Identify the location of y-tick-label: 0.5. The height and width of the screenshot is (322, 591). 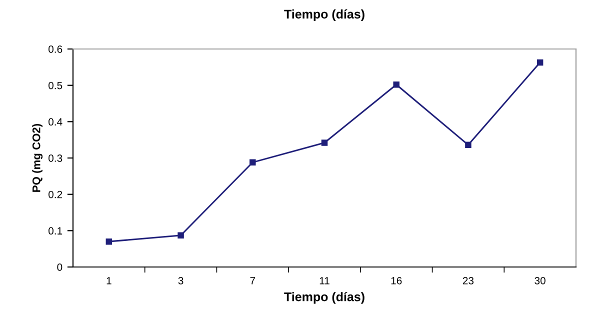
(55, 86).